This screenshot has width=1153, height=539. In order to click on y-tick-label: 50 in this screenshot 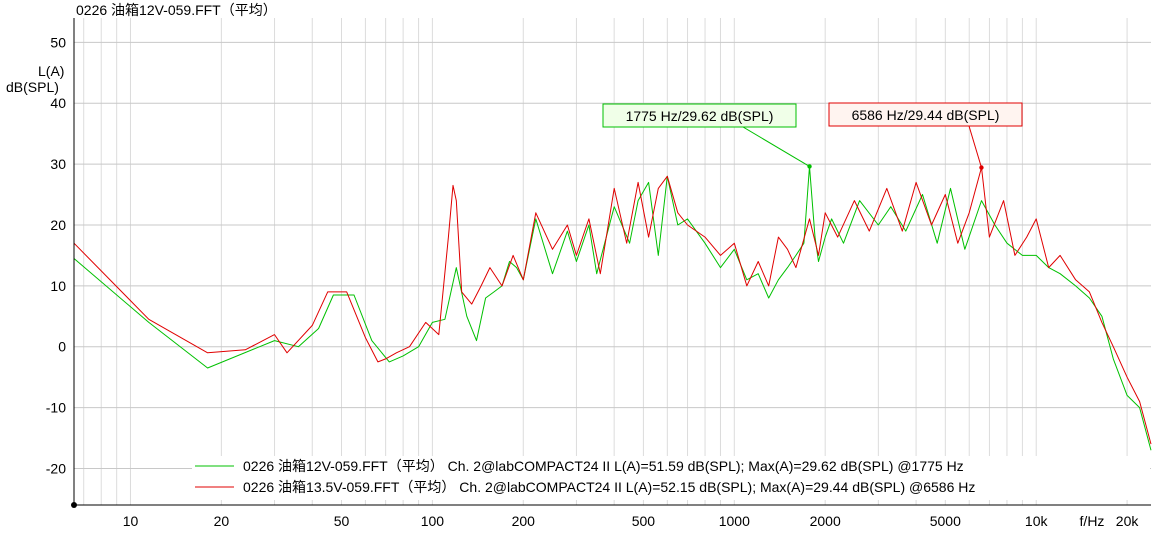, I will do `click(58, 42)`.